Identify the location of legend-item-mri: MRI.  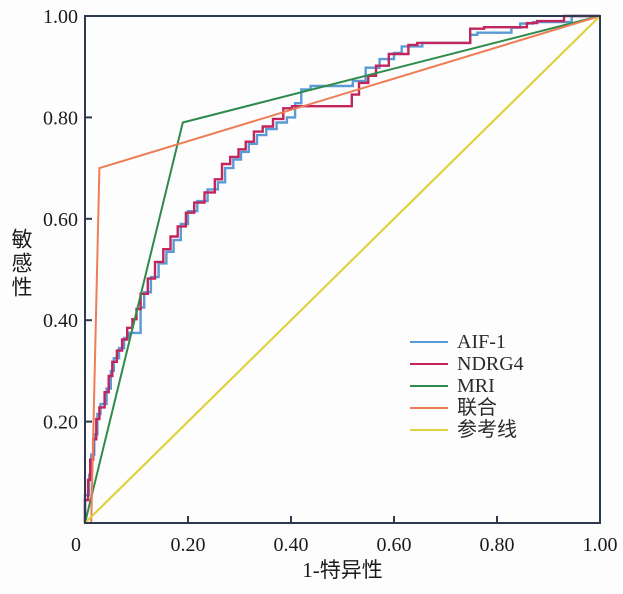
(467, 386).